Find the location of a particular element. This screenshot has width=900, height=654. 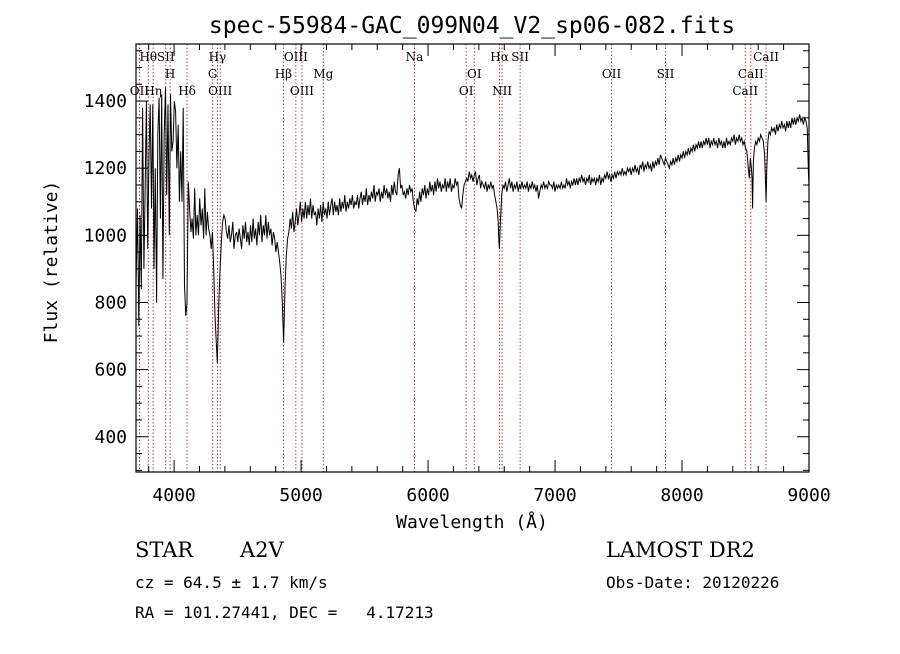

line-marker-label-8: OIII is located at coordinates (220, 91).